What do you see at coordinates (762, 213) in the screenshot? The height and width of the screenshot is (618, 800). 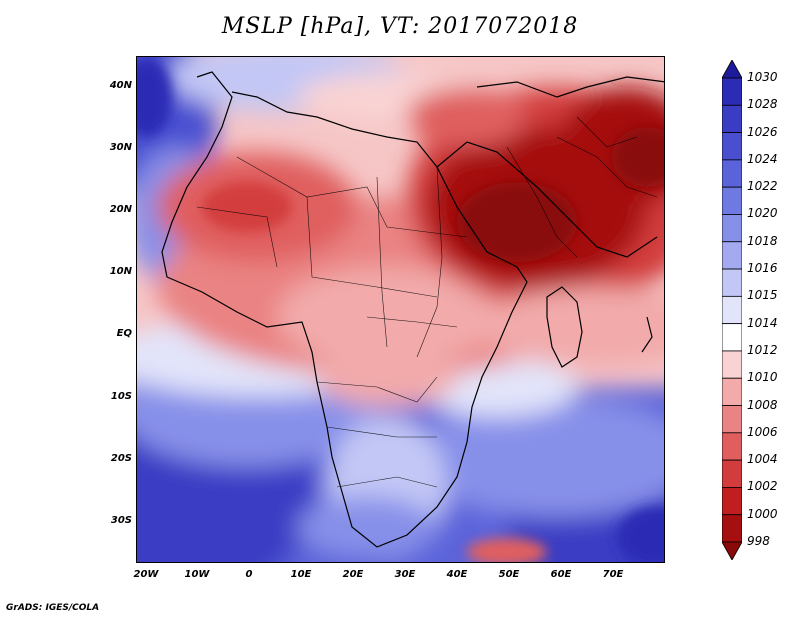 I see `colorbar-label: 1020` at bounding box center [762, 213].